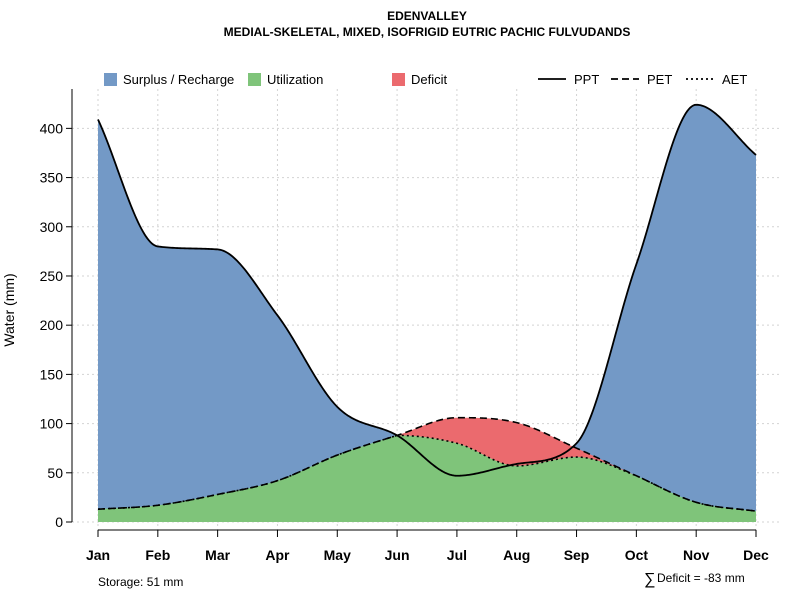 This screenshot has width=800, height=600. What do you see at coordinates (701, 578) in the screenshot?
I see `deficit-annotation: Deficit = -83 mm` at bounding box center [701, 578].